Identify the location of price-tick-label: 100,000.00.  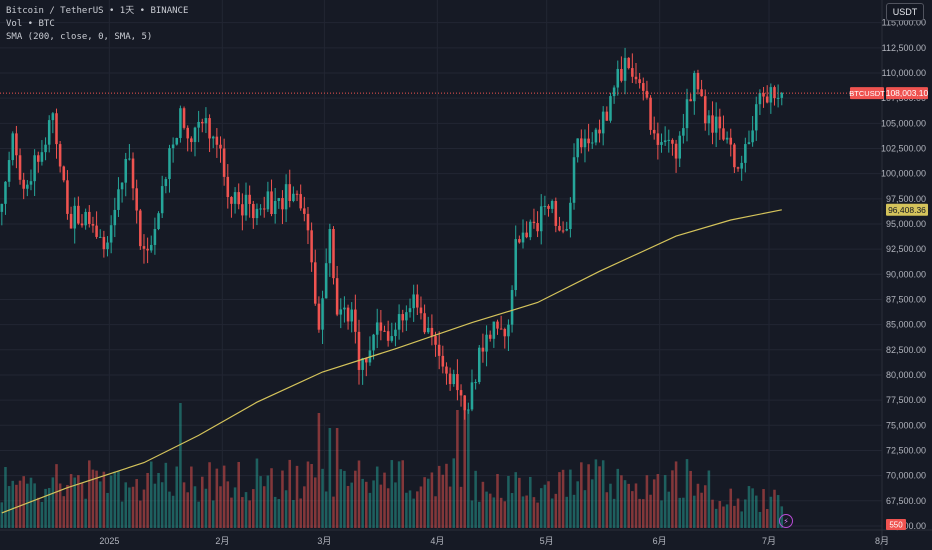
(903, 174).